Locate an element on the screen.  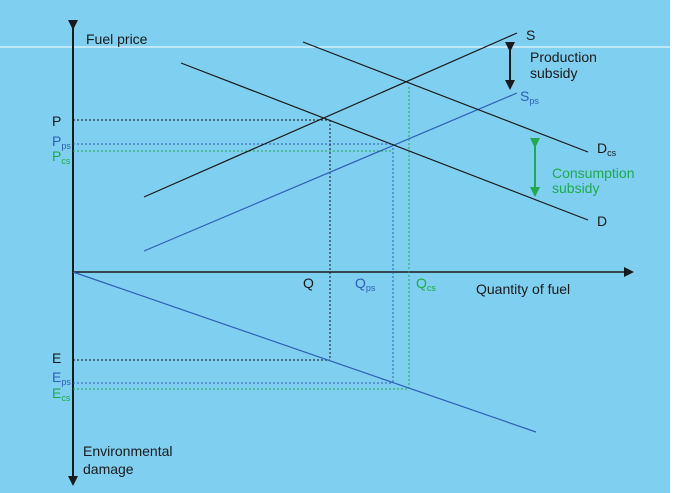
supply-ps-label: Sps is located at coordinates (529, 97).